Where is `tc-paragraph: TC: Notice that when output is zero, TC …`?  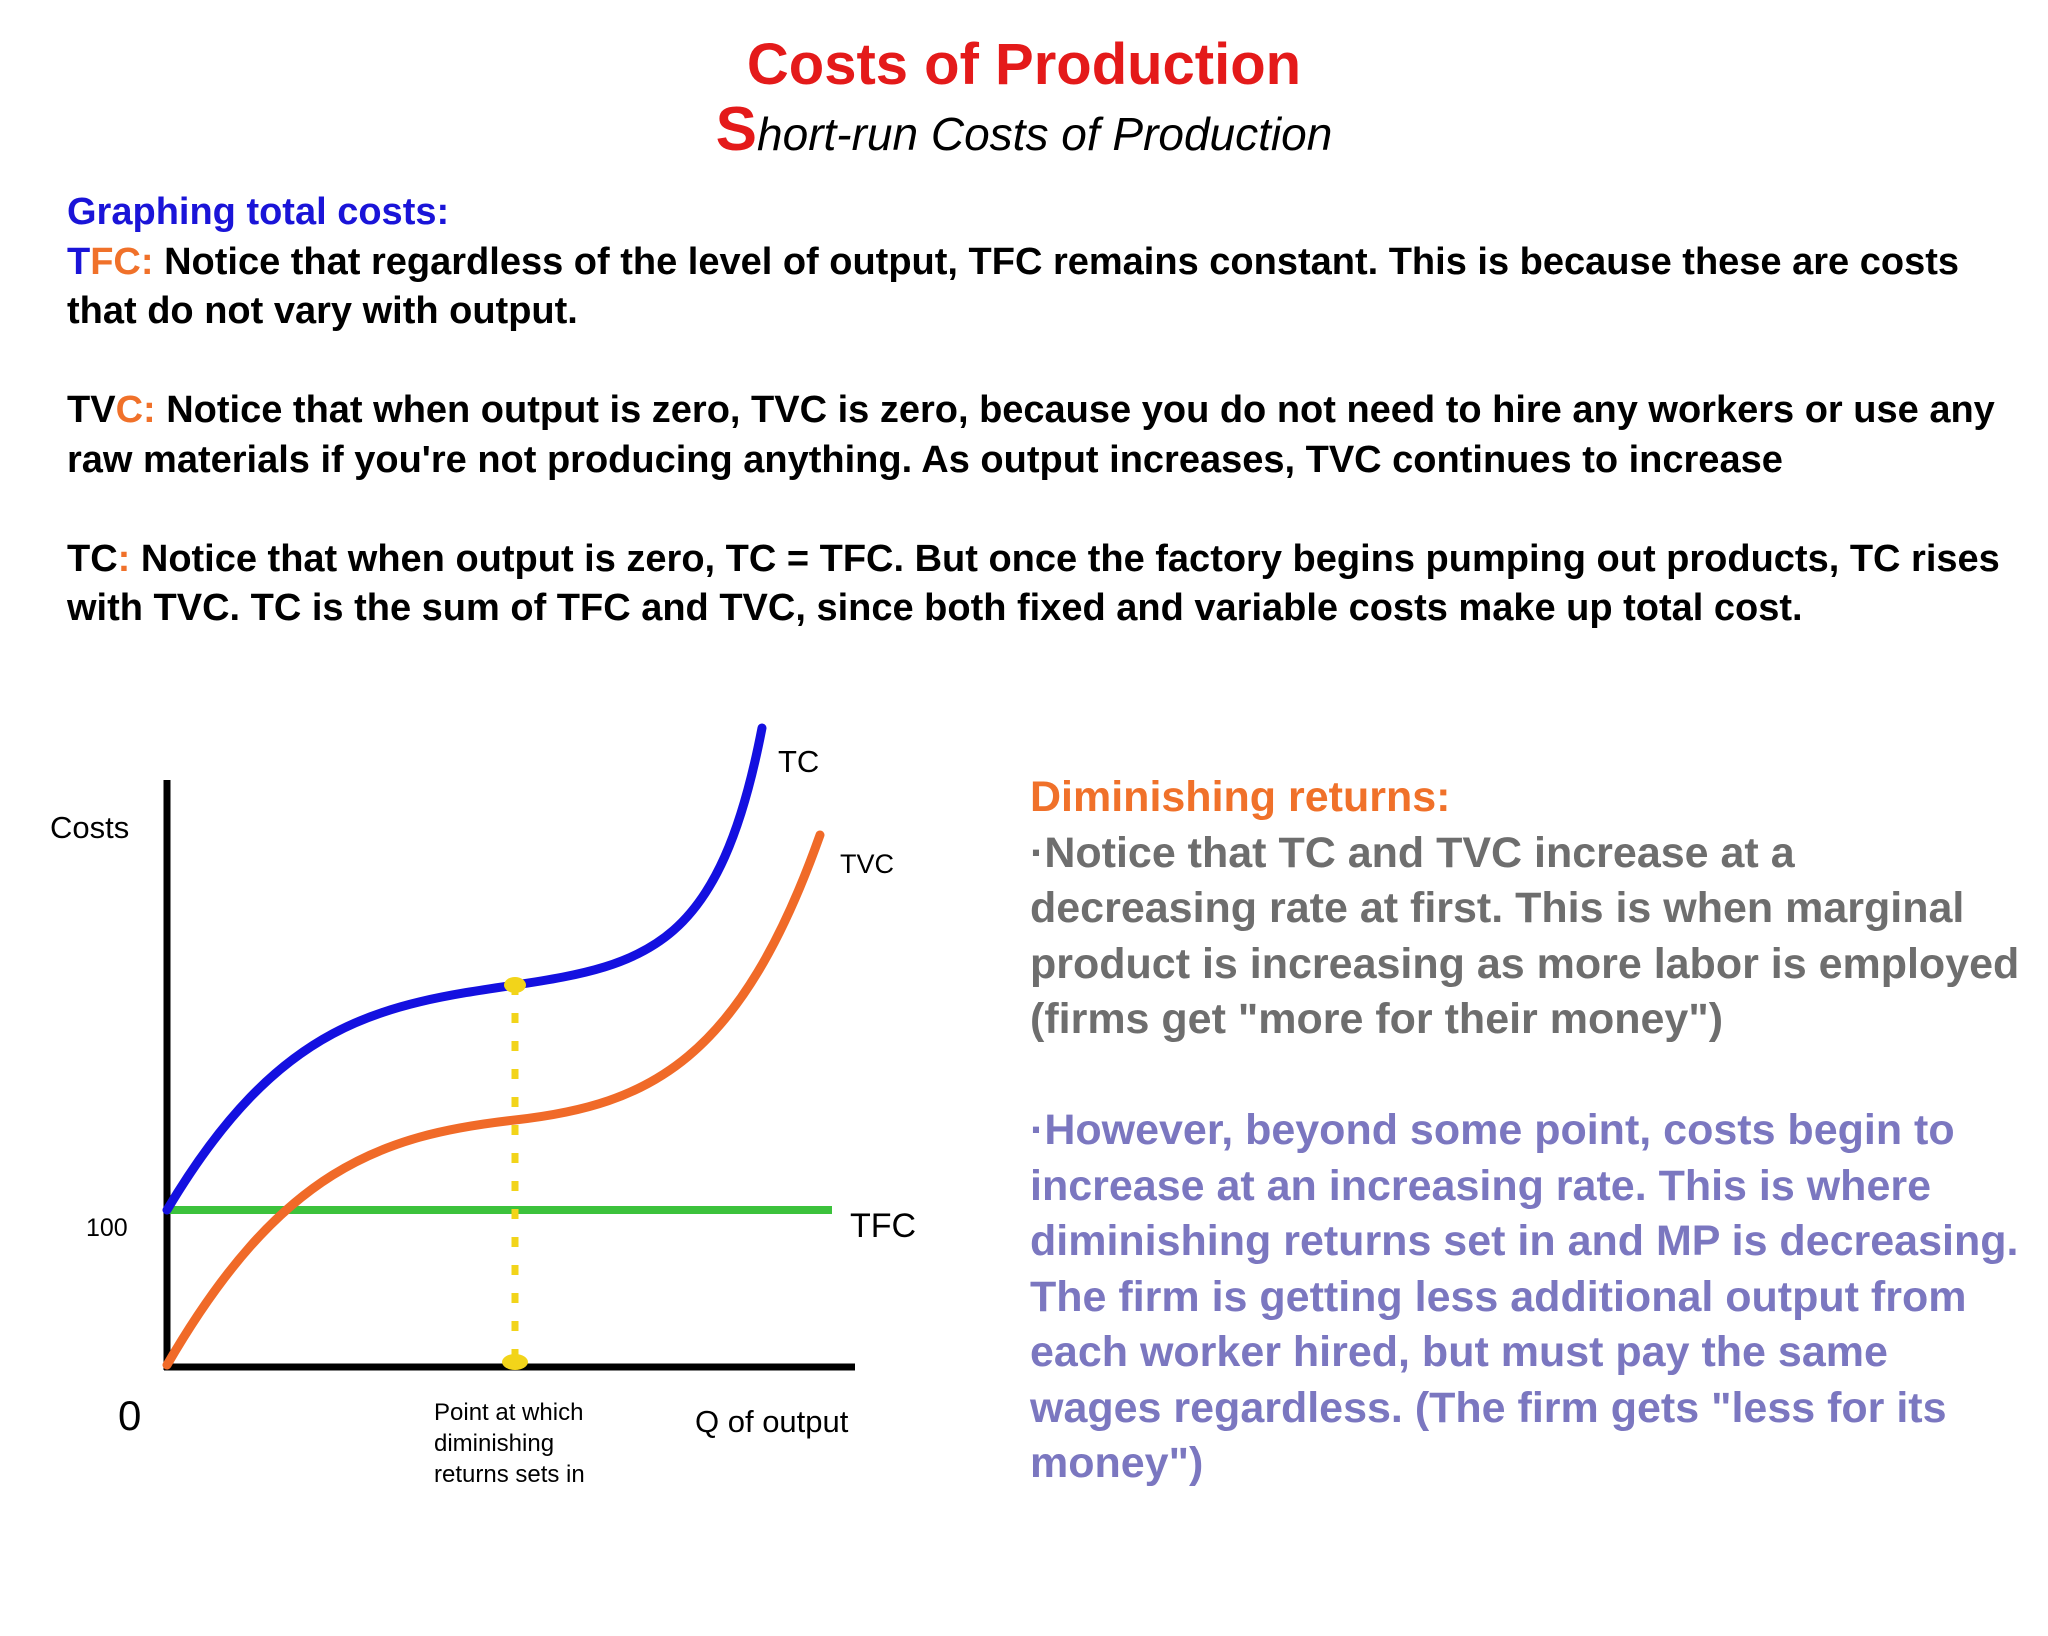 tc-paragraph: TC: Notice that when output is zero, TC … is located at coordinates (1042, 584).